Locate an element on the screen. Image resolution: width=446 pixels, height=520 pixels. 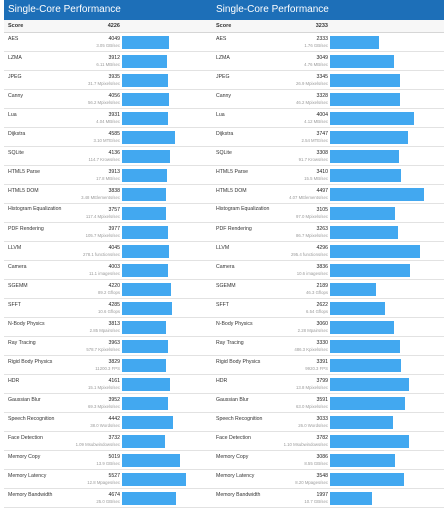
benchmark-row: Memory Copy 3086 8.55 GB/sec is located at coordinates (328, 460).